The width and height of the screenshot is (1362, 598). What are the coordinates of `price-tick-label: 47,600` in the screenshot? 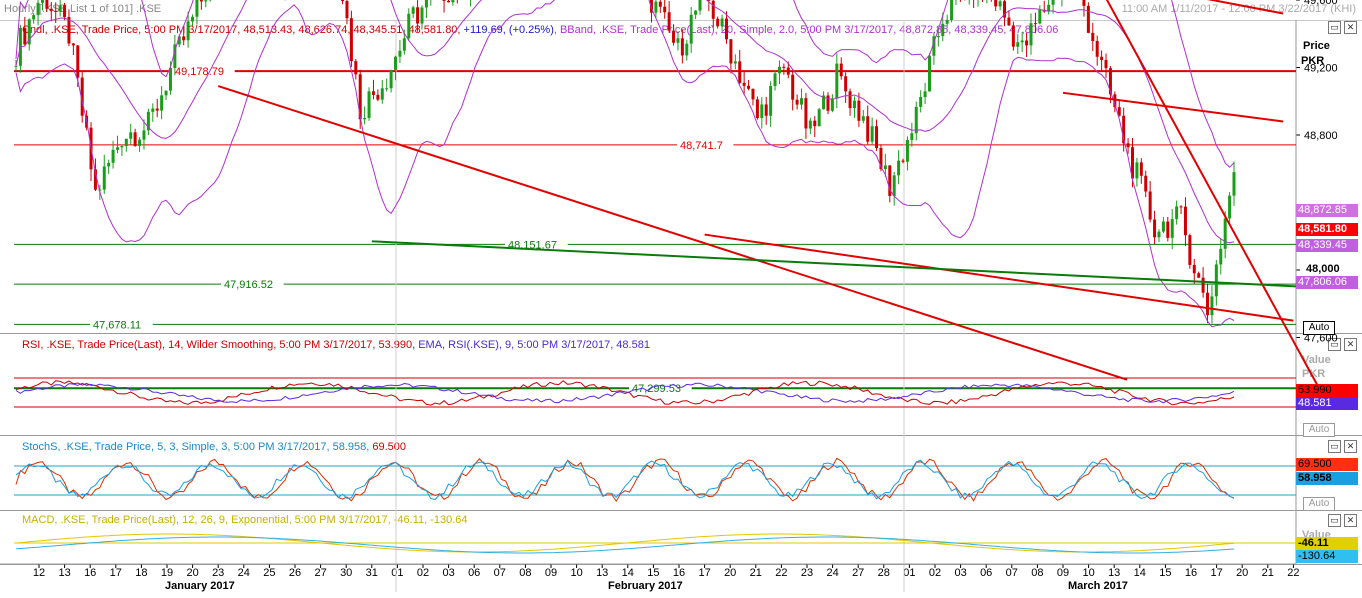 It's located at (1321, 339).